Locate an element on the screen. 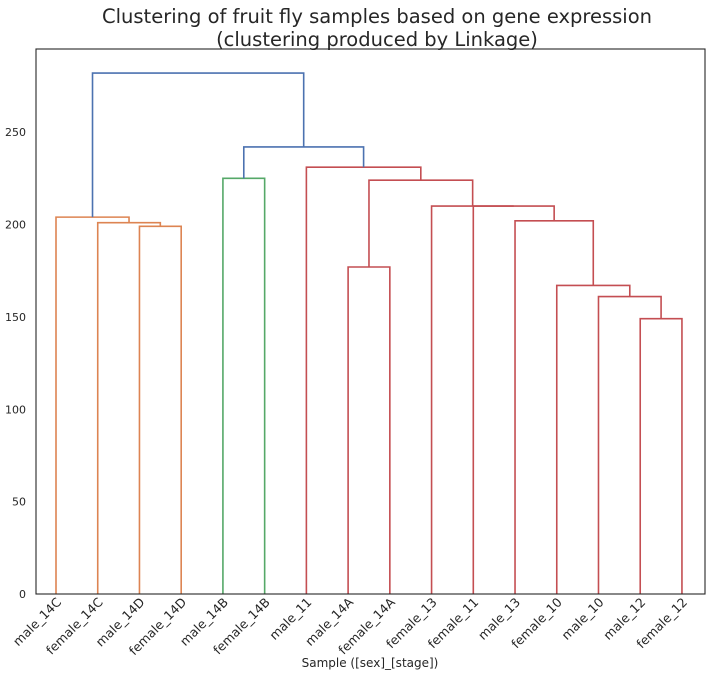  y-tick-label: 250 is located at coordinates (15, 132).